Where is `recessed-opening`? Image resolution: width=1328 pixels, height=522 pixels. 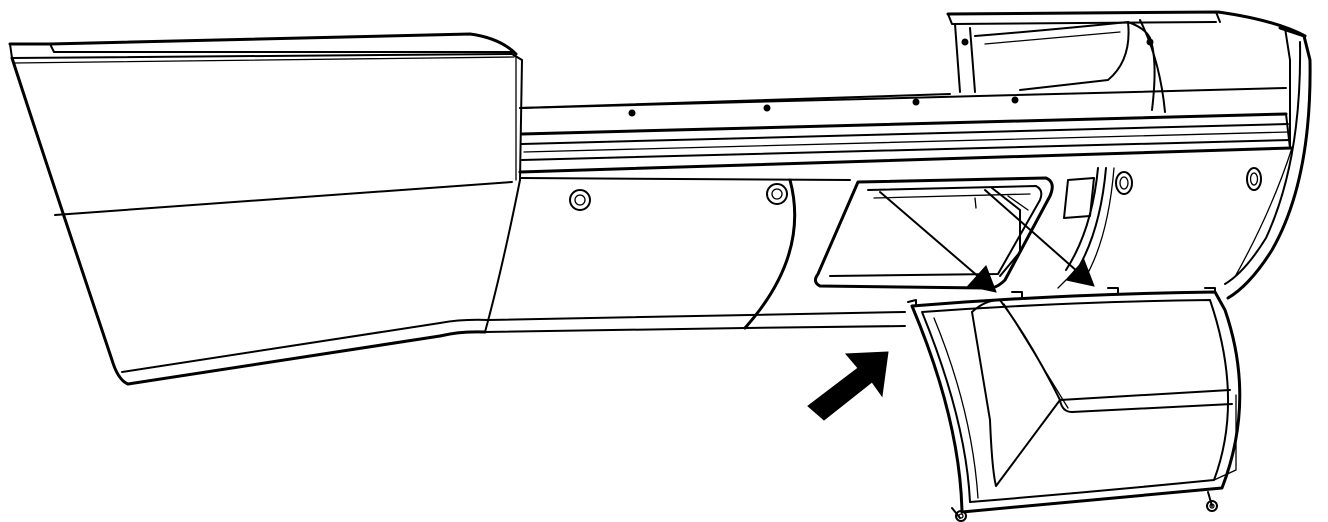
recessed-opening is located at coordinates (933, 233).